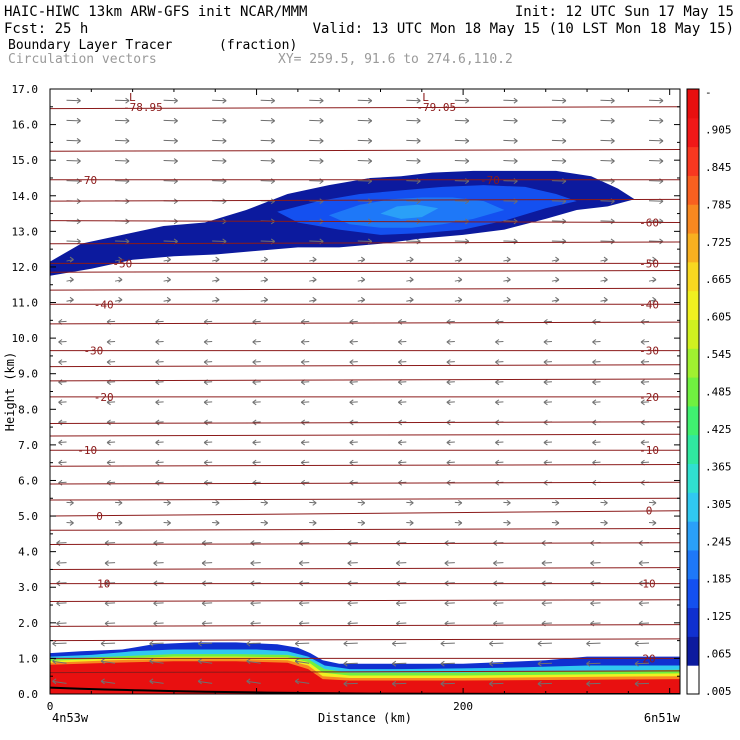 The image size is (740, 740). What do you see at coordinates (46, 29) in the screenshot?
I see `header-forecast: Fcst: 25 h` at bounding box center [46, 29].